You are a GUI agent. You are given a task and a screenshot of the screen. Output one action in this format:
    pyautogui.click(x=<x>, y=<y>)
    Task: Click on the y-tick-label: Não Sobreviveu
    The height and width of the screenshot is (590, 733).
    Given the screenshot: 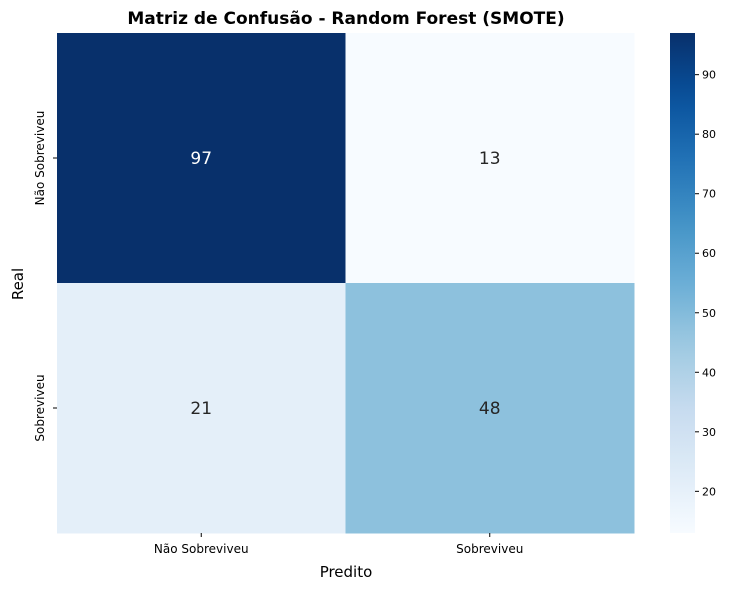 What is the action you would take?
    pyautogui.click(x=40, y=158)
    